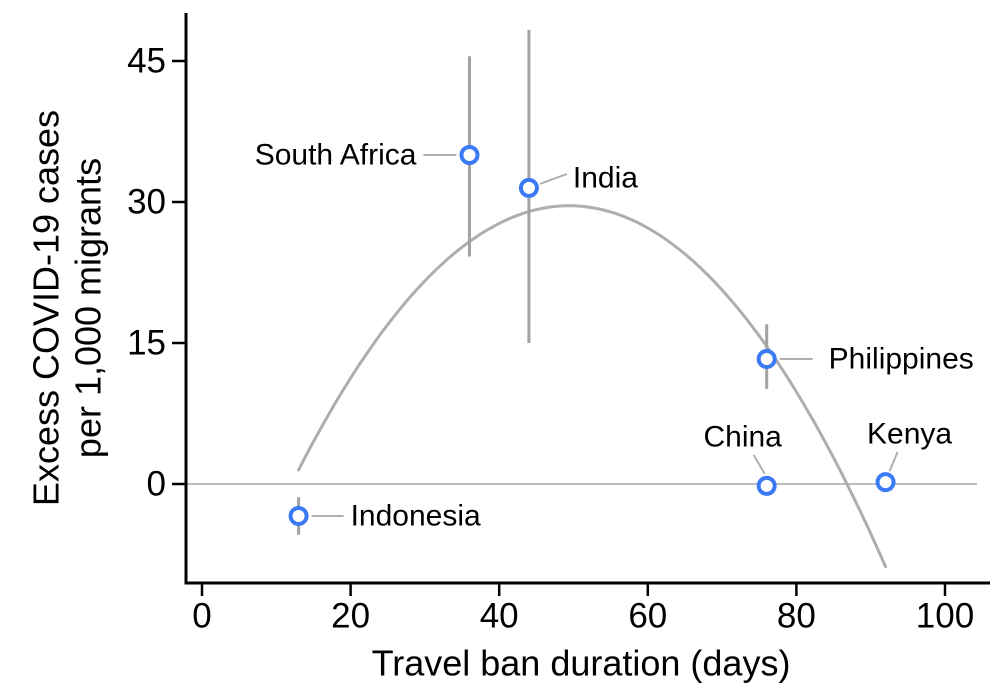  I want to click on leader-line-india, so click(553, 178).